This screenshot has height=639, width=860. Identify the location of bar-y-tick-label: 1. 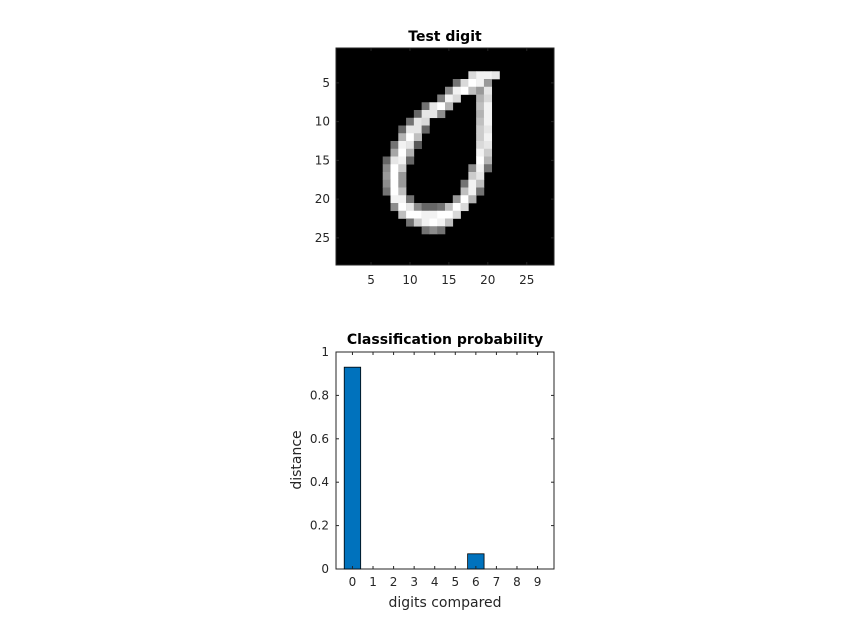
(325, 352).